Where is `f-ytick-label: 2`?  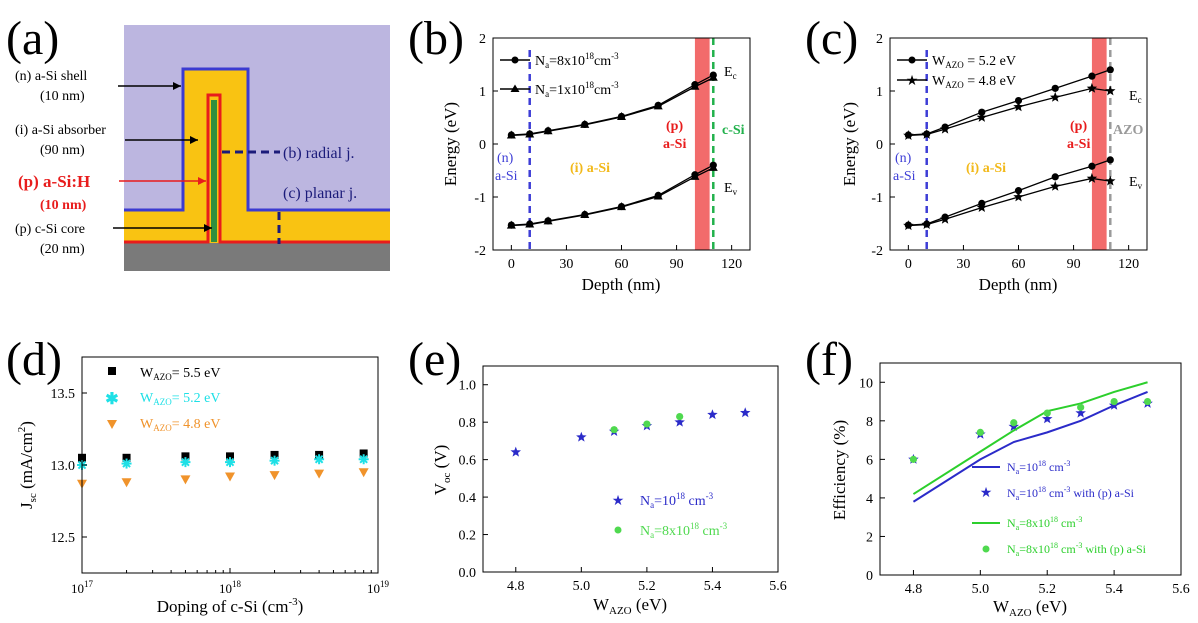 f-ytick-label: 2 is located at coordinates (869, 537).